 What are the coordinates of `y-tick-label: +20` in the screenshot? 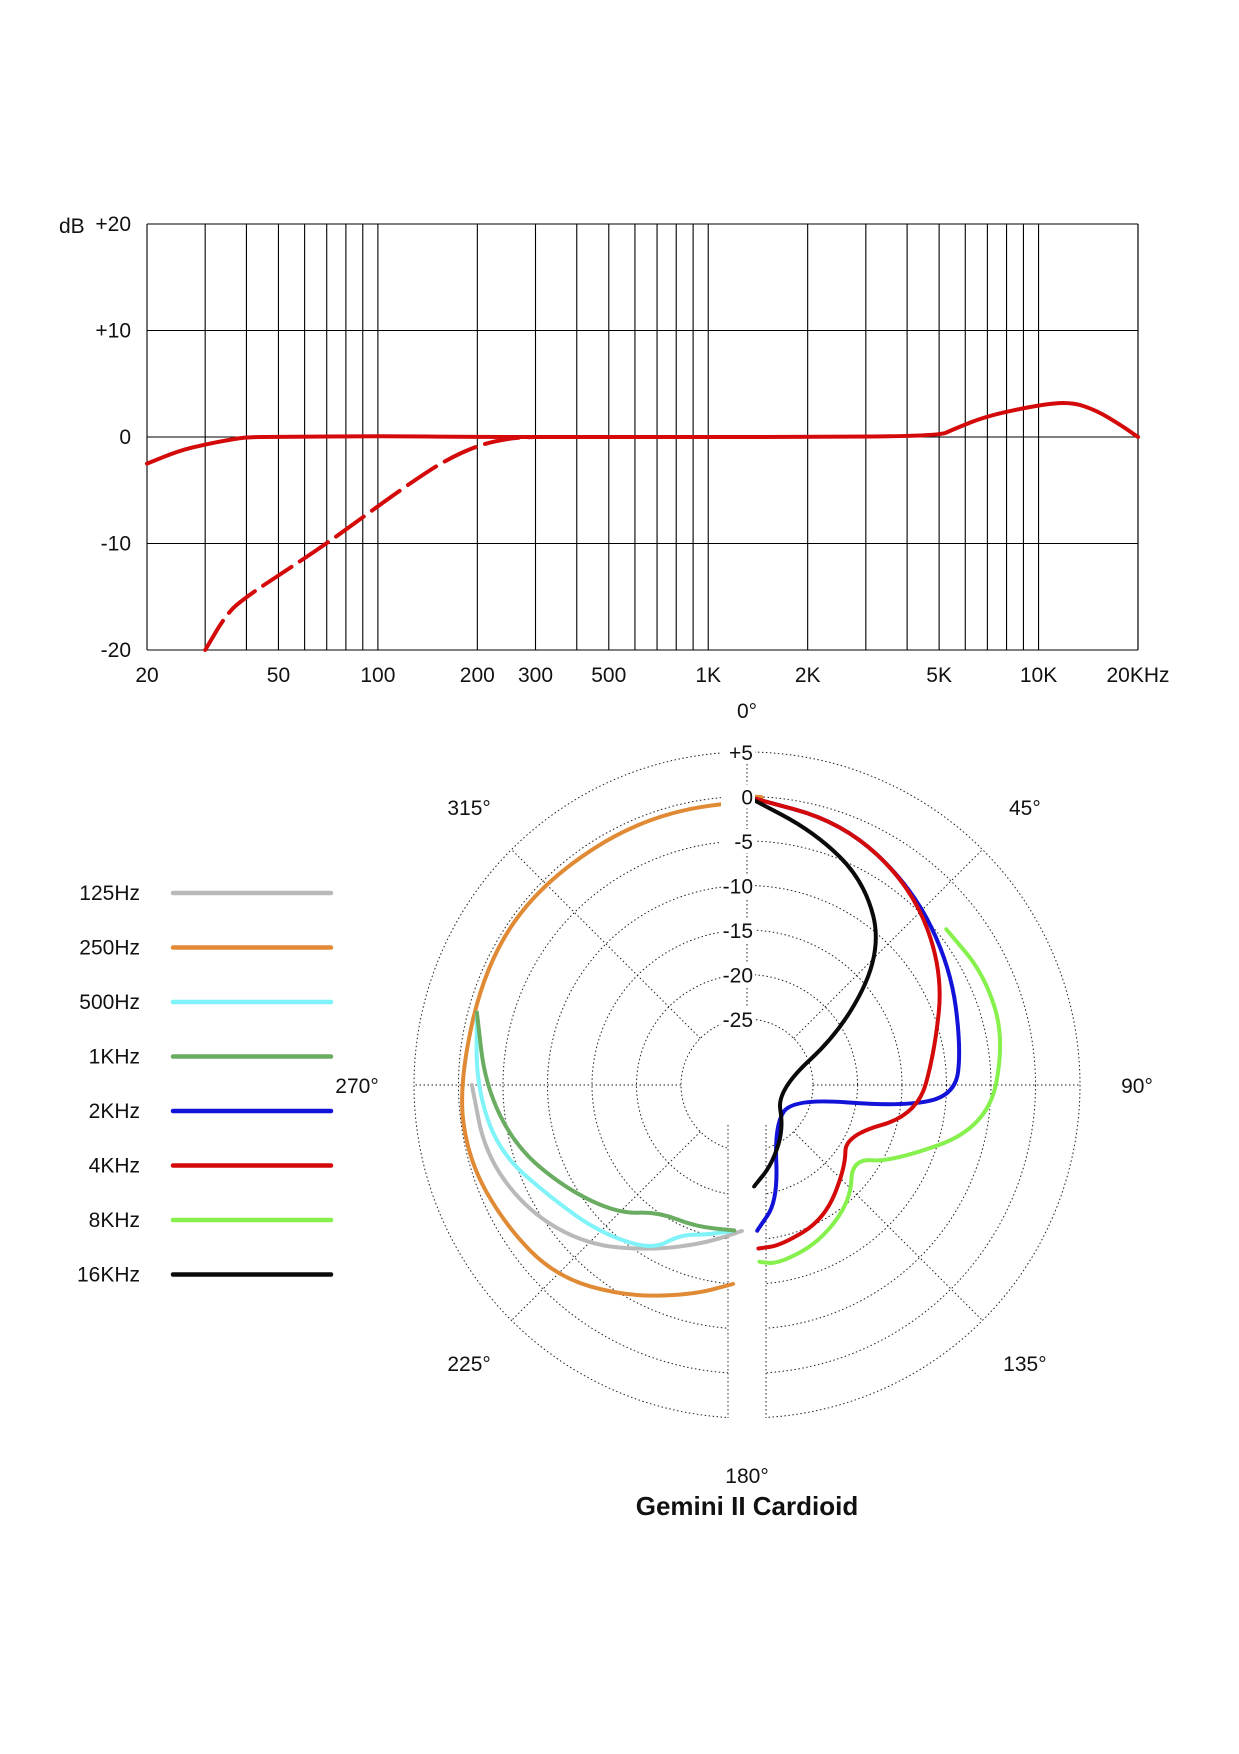 It's located at (113, 224).